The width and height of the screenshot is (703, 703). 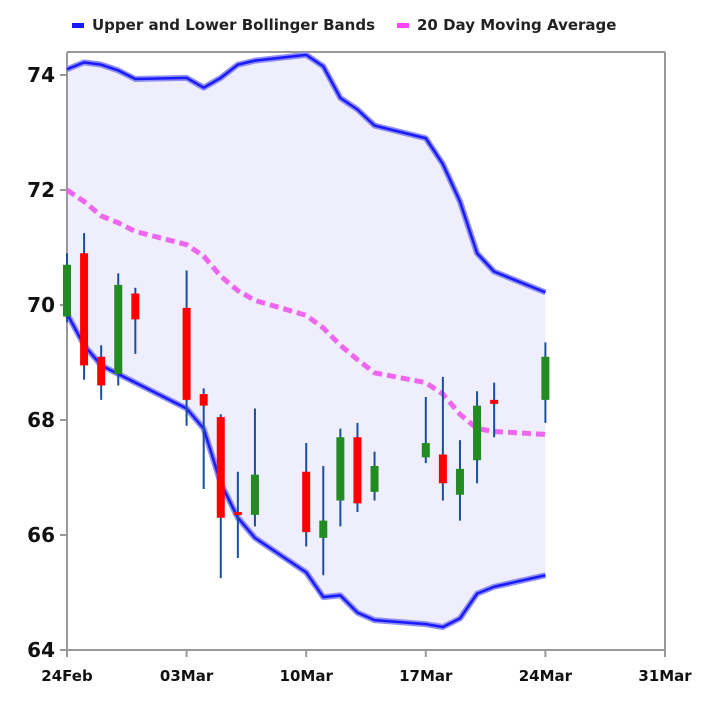 I want to click on x-tick-label: 17Mar, so click(x=426, y=676).